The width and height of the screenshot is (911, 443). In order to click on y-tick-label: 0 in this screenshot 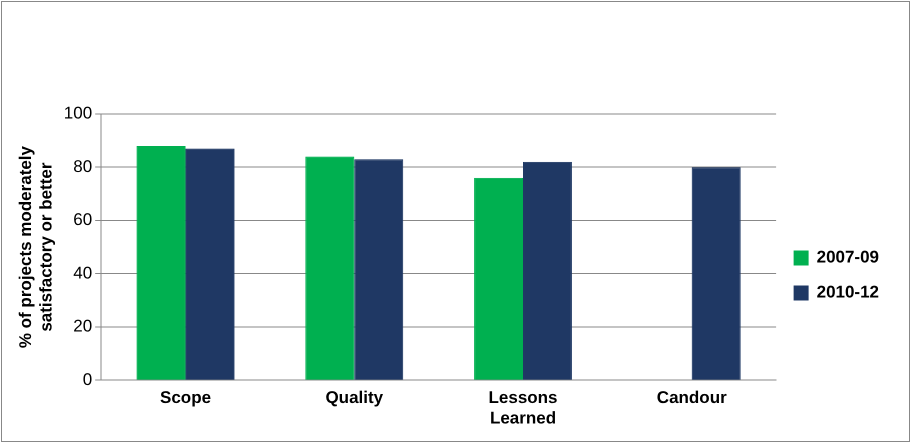, I will do `click(87, 379)`.